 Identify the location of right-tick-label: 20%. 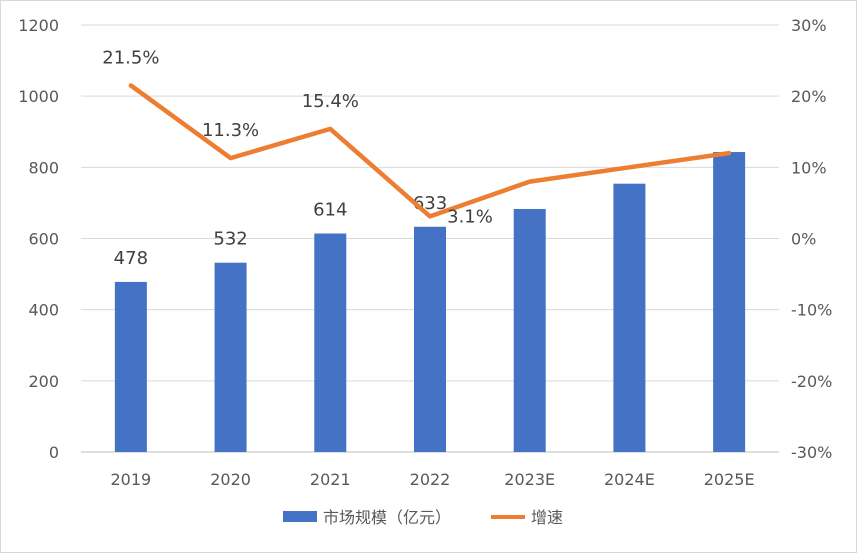
(809, 96).